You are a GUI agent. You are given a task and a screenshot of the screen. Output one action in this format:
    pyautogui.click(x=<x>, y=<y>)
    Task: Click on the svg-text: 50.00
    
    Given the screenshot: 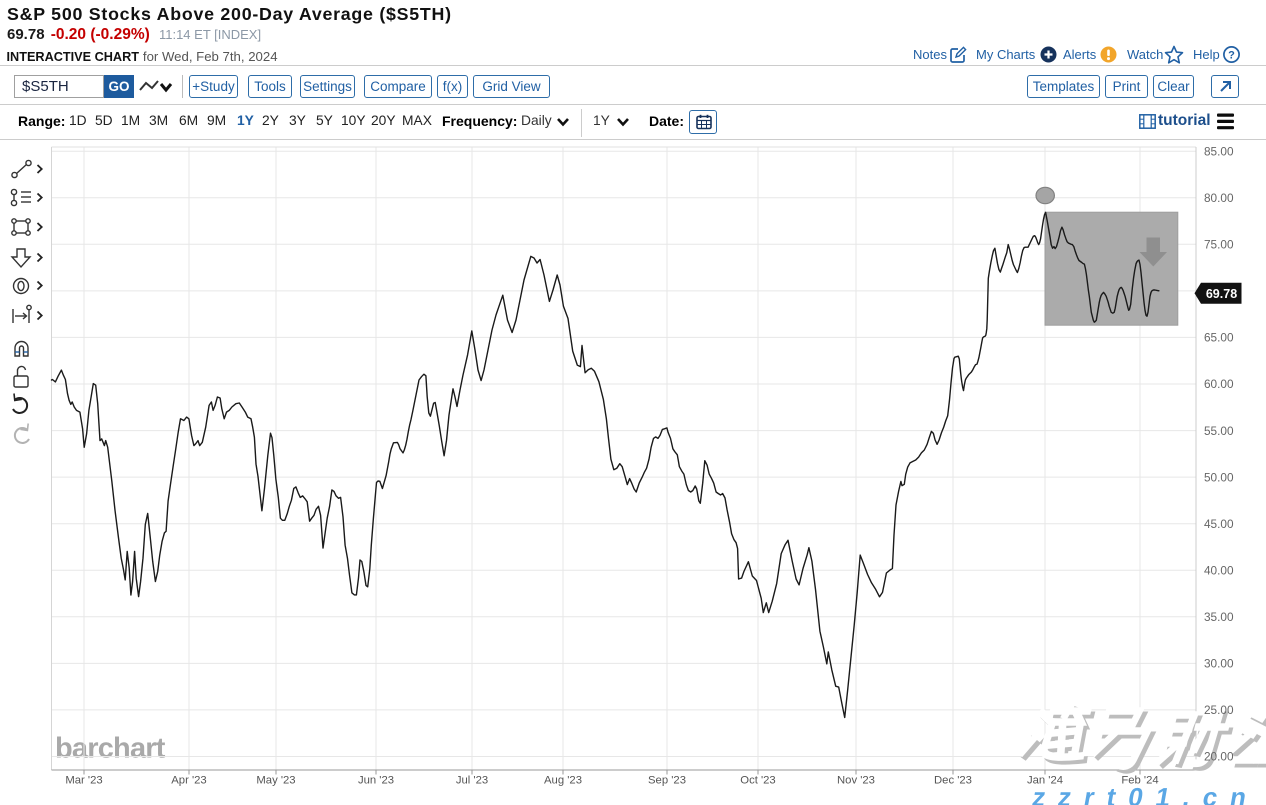 What is the action you would take?
    pyautogui.click(x=1219, y=477)
    